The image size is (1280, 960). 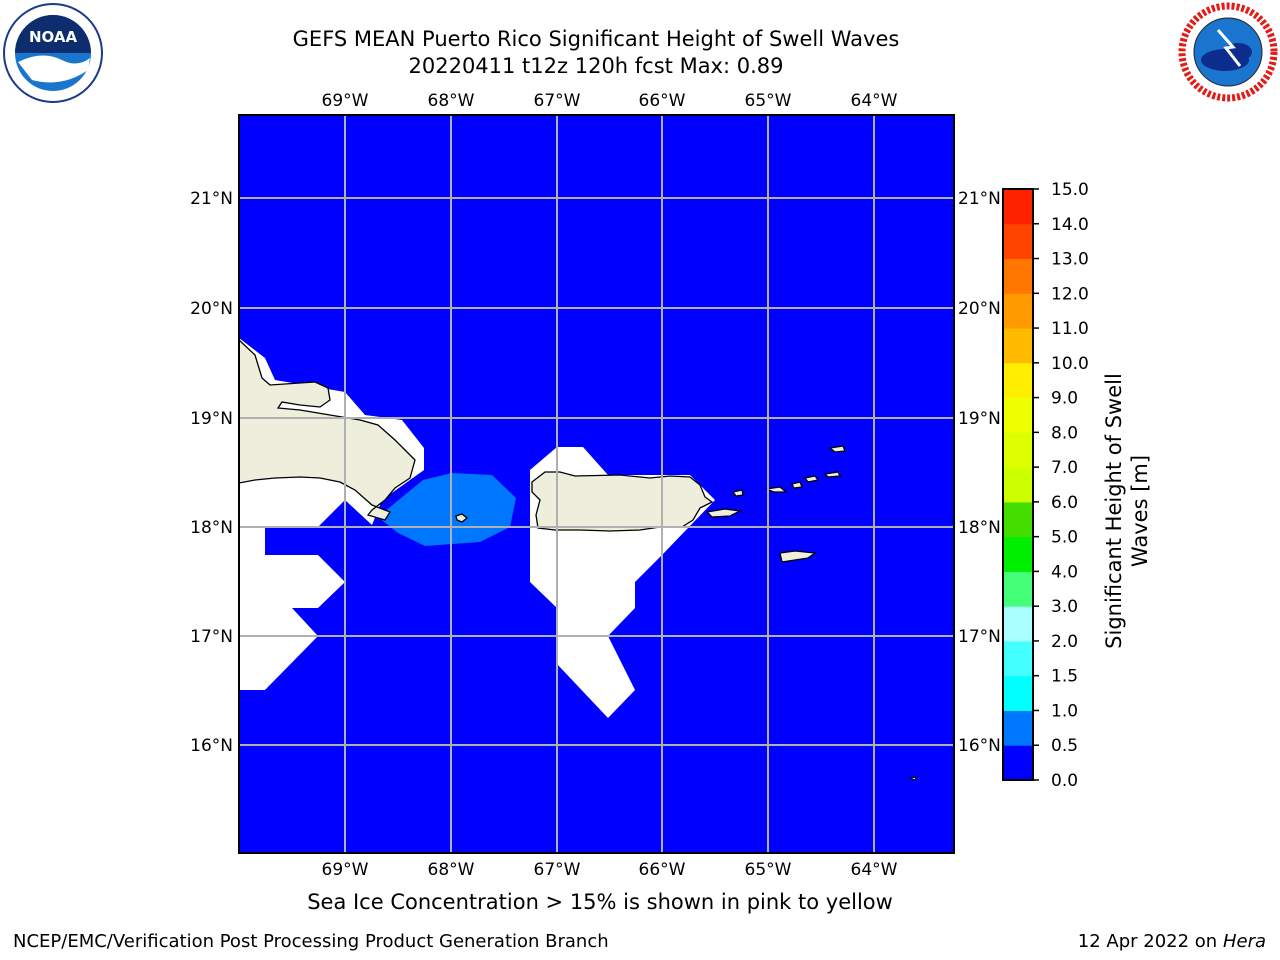 I want to click on lon-label-top: 66°W, so click(x=662, y=101).